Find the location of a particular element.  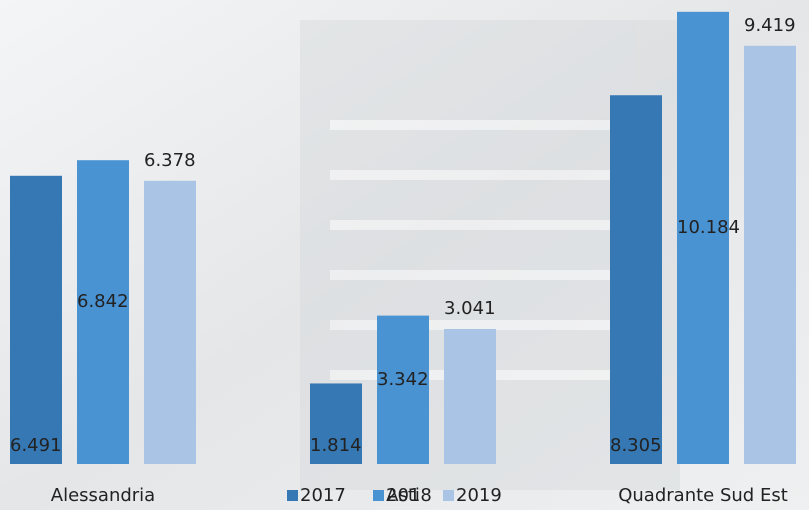

legend-label: 2018 is located at coordinates (409, 495).